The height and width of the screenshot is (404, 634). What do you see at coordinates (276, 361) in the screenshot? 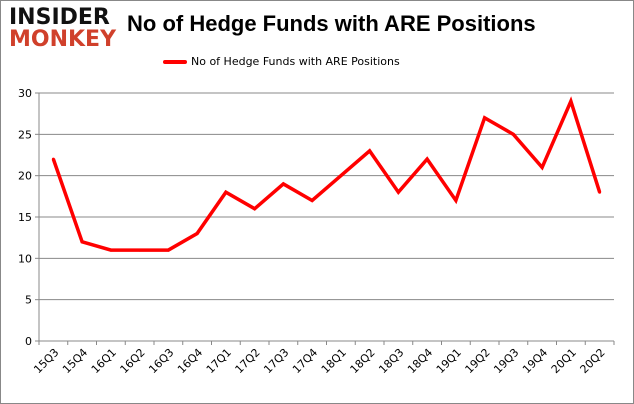
I see `x-tick-label: 17Q3` at bounding box center [276, 361].